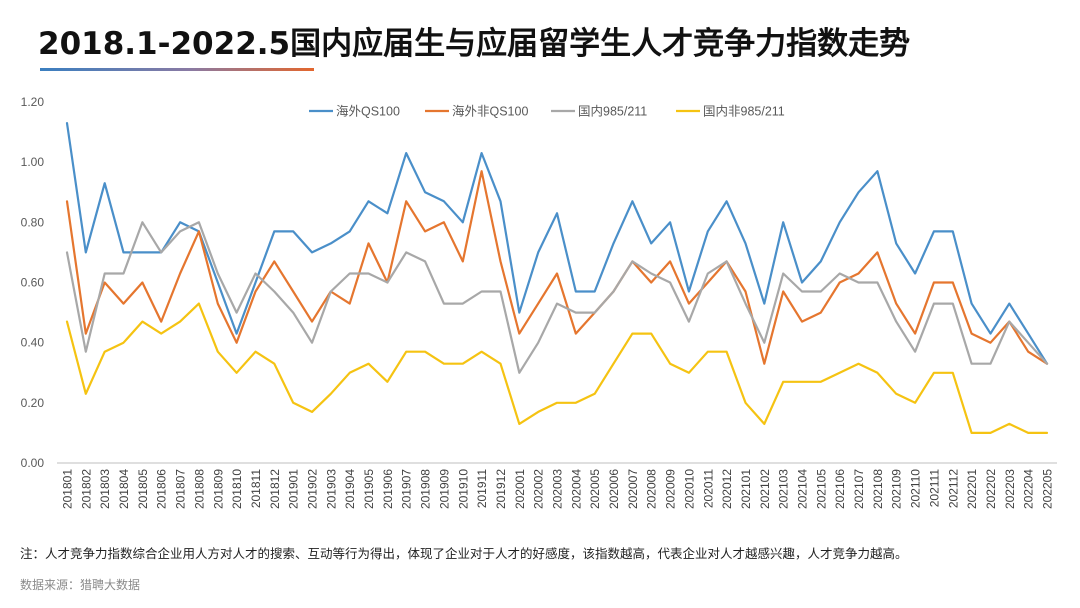 Image resolution: width=1080 pixels, height=608 pixels. I want to click on x-tick-label: 202104, so click(803, 489).